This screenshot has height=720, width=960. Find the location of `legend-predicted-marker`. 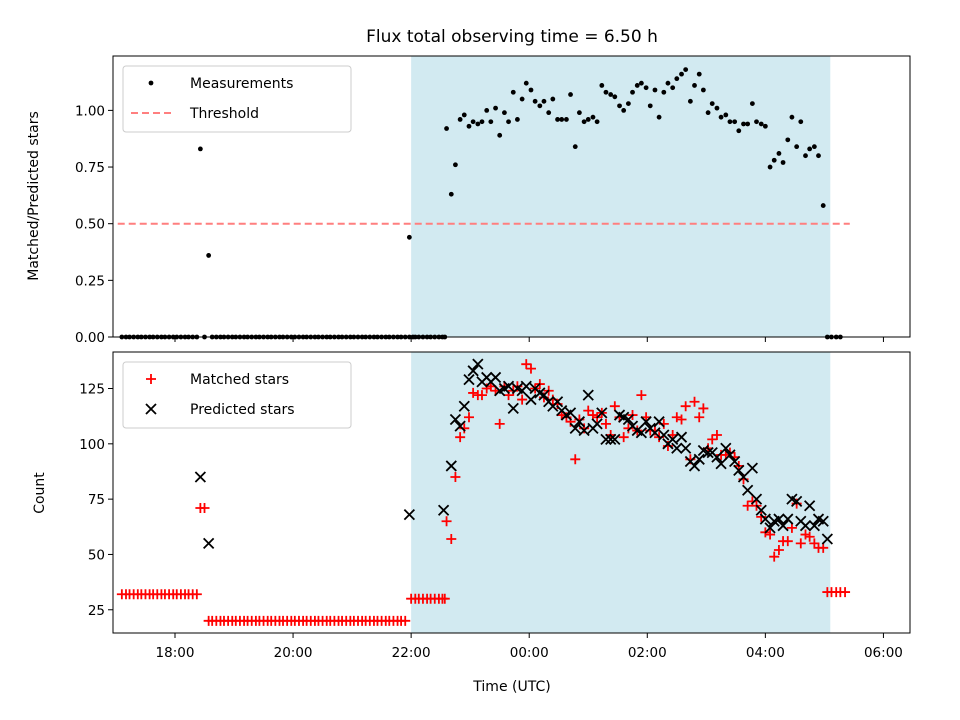

legend-predicted-marker is located at coordinates (151, 409).